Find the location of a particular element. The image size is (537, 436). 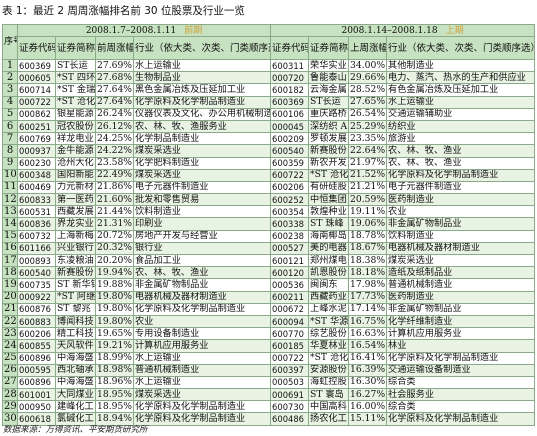

stock-name-left: *ST 四环 is located at coordinates (75, 78).